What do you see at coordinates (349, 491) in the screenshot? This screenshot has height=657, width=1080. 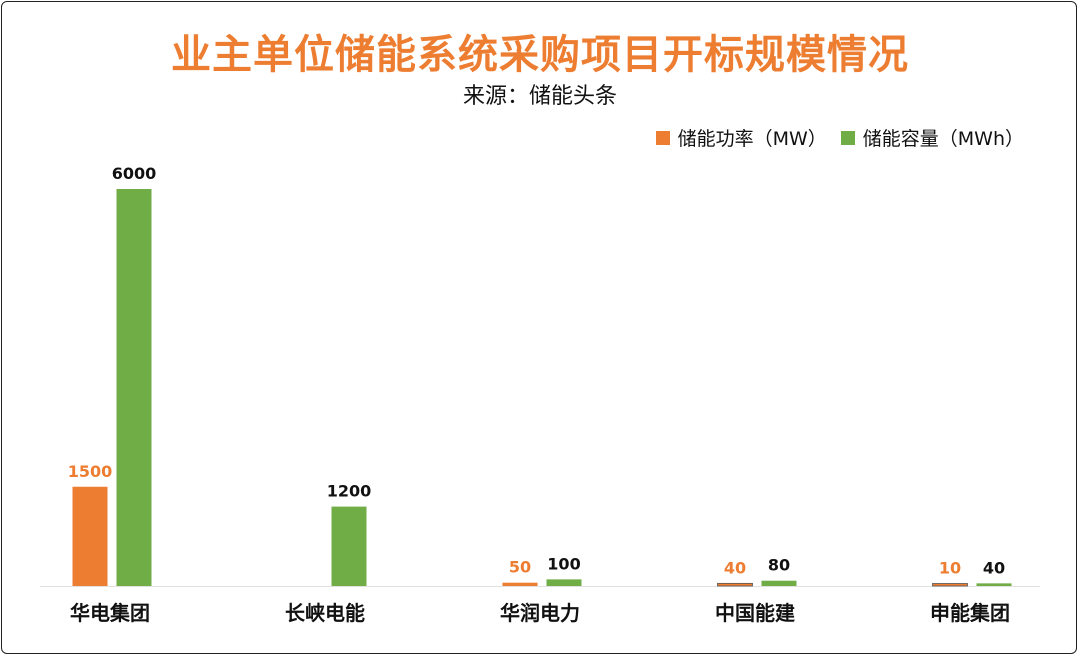 I see `data-label: 1200` at bounding box center [349, 491].